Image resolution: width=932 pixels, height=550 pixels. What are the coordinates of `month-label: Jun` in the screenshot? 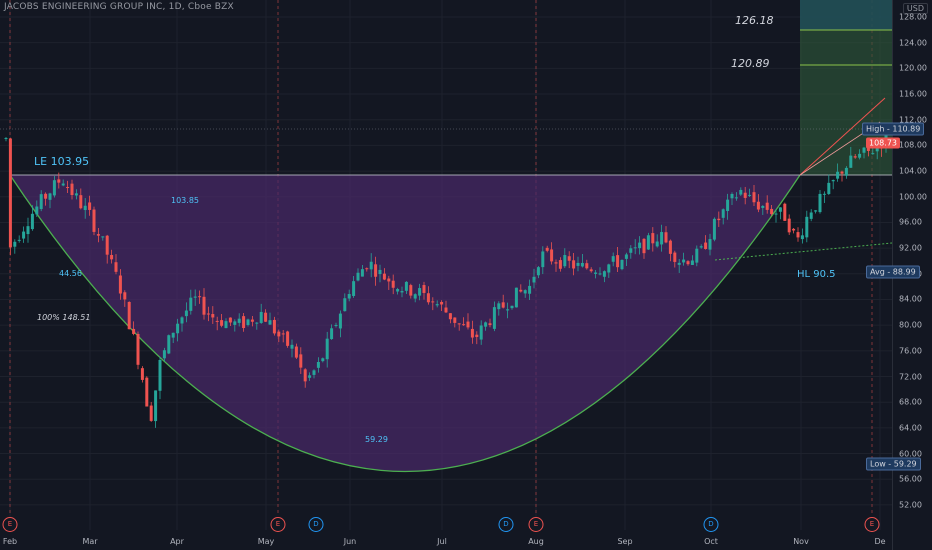 It's located at (350, 541).